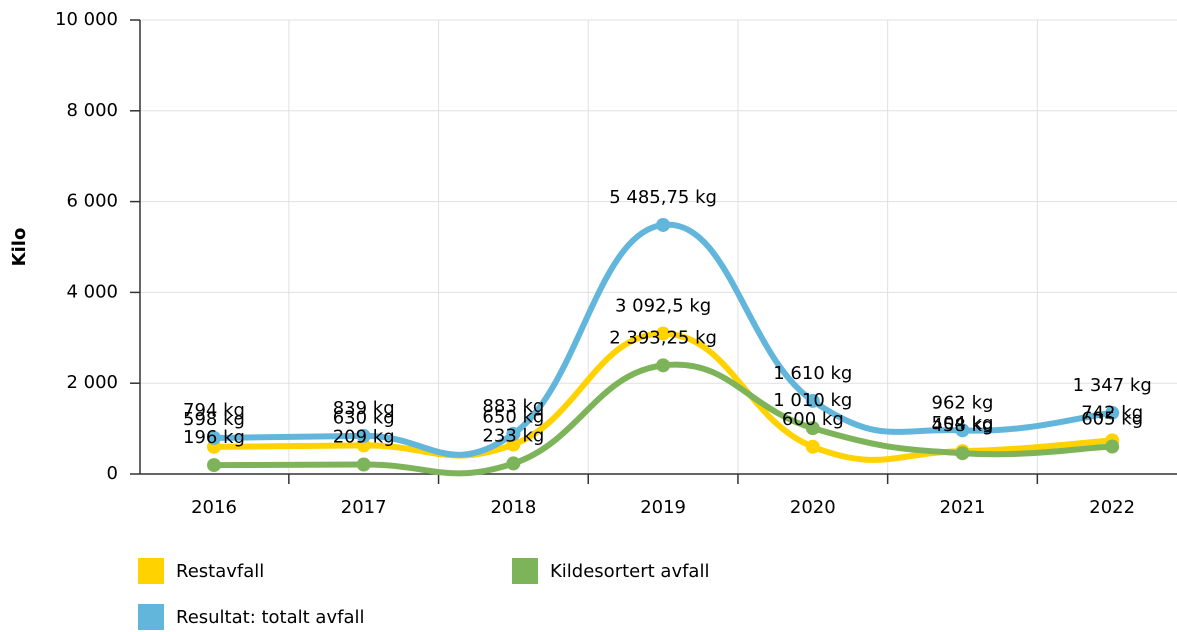  Describe the element at coordinates (364, 507) in the screenshot. I see `x-tick-label: 2017` at that location.